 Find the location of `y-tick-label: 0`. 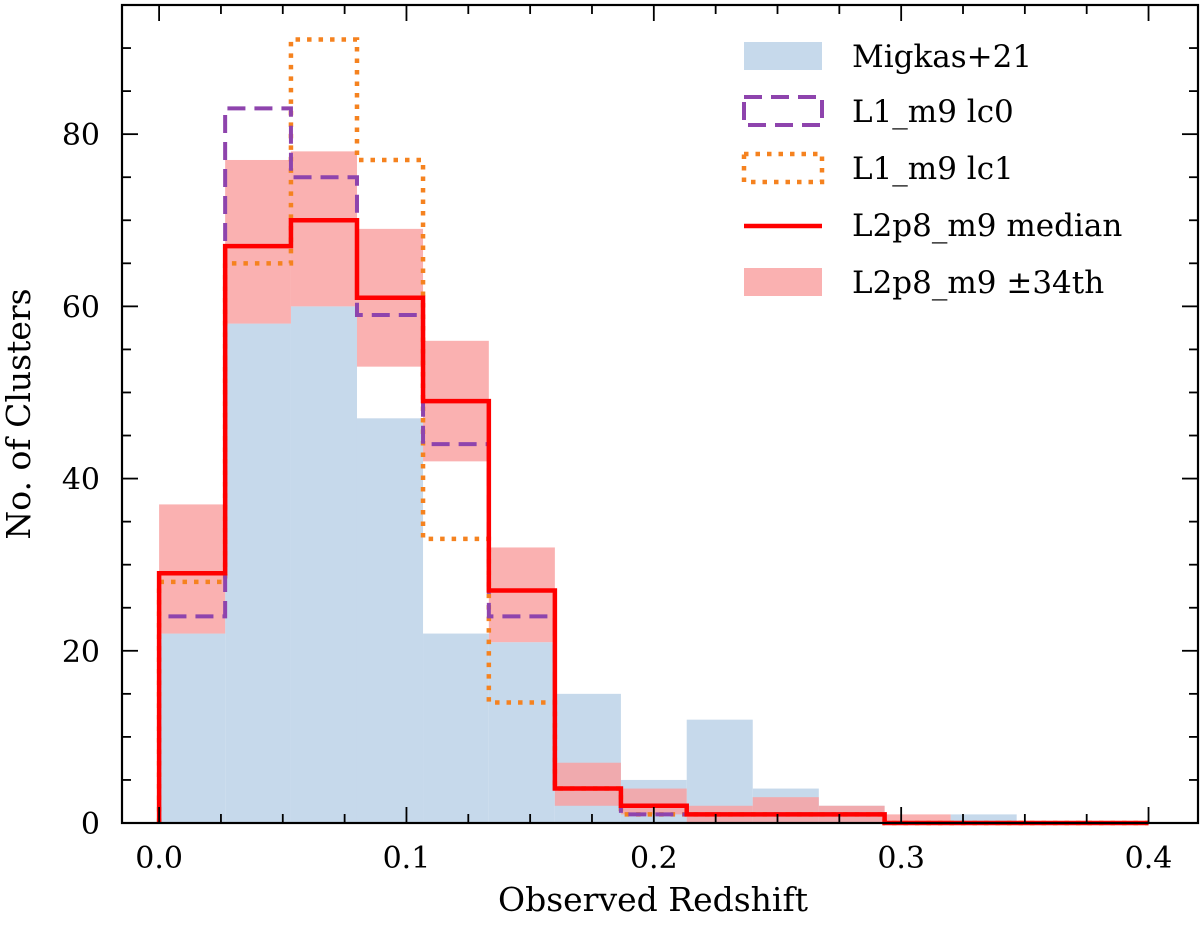

y-tick-label: 0 is located at coordinates (90, 824).